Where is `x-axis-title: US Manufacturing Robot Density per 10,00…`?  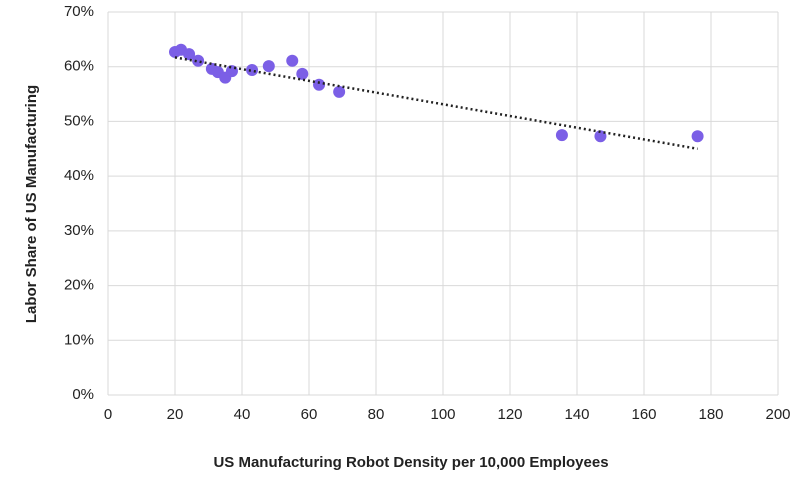 x-axis-title: US Manufacturing Robot Density per 10,00… is located at coordinates (410, 462).